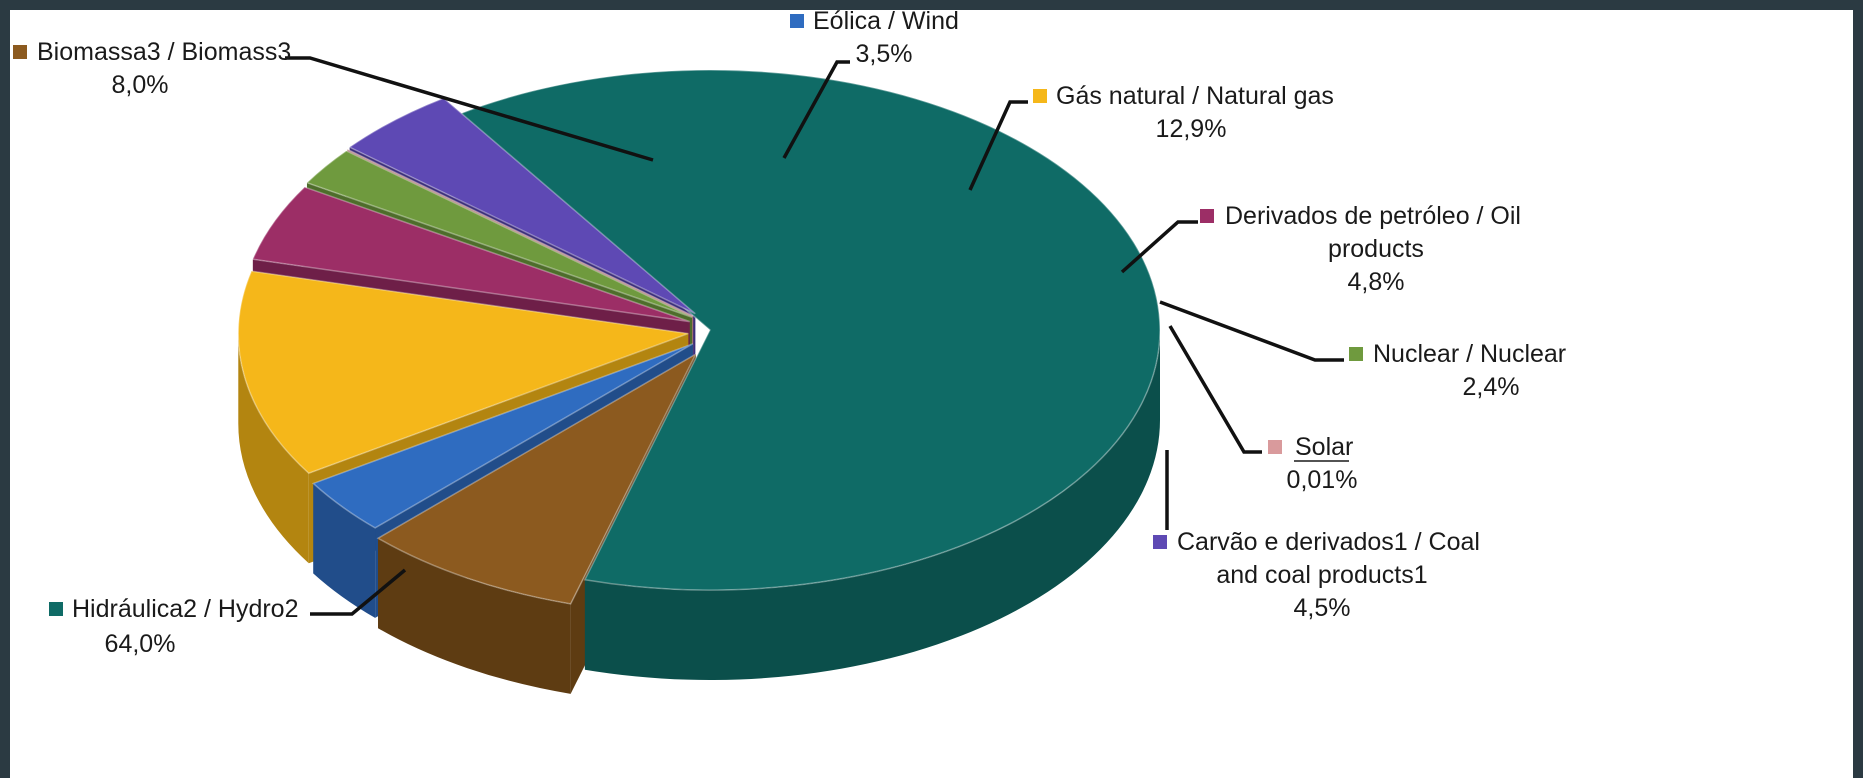 Image resolution: width=1863 pixels, height=778 pixels. I want to click on label-wind: Eólica / Wind, so click(886, 22).